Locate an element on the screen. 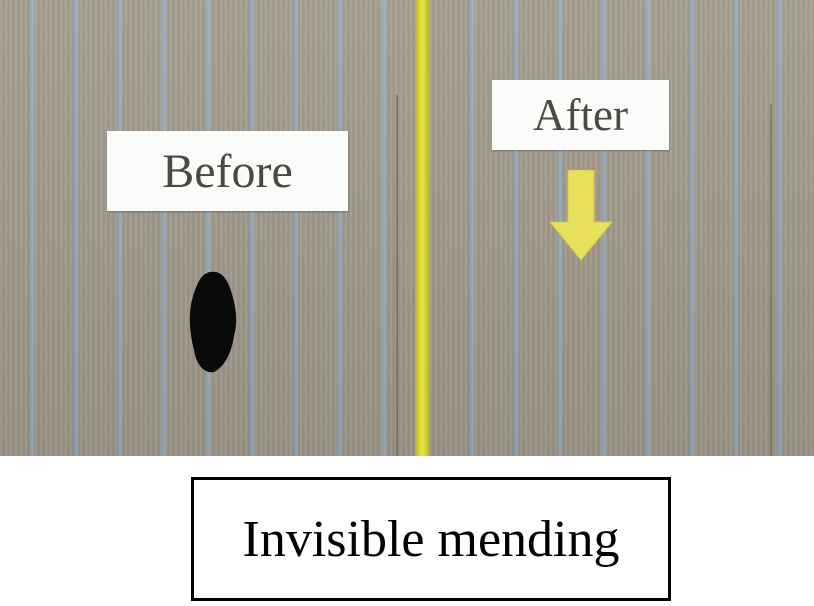 The image size is (814, 606). before-label-text: Before is located at coordinates (227, 171).